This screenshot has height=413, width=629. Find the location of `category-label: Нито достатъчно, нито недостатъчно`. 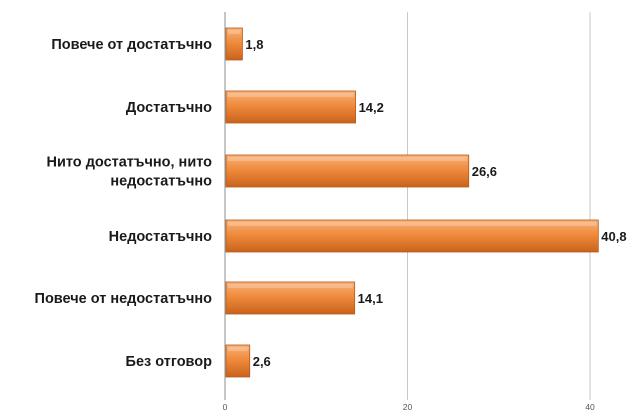

category-label: Нито достатъчно, нито недостатъчно is located at coordinates (130, 172).